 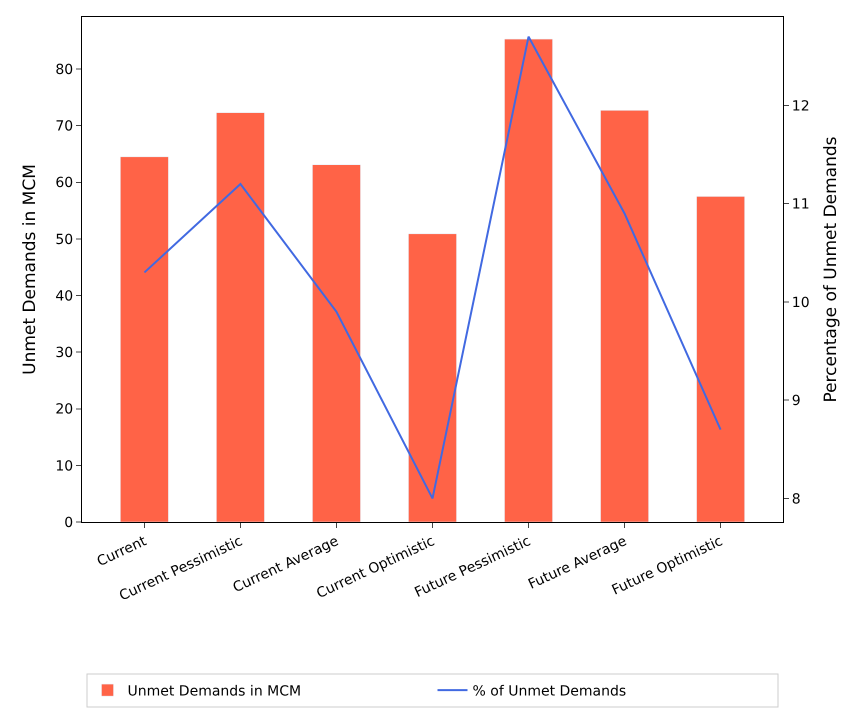 What do you see at coordinates (549, 692) in the screenshot?
I see `legend-label: % of Unmet Demands` at bounding box center [549, 692].